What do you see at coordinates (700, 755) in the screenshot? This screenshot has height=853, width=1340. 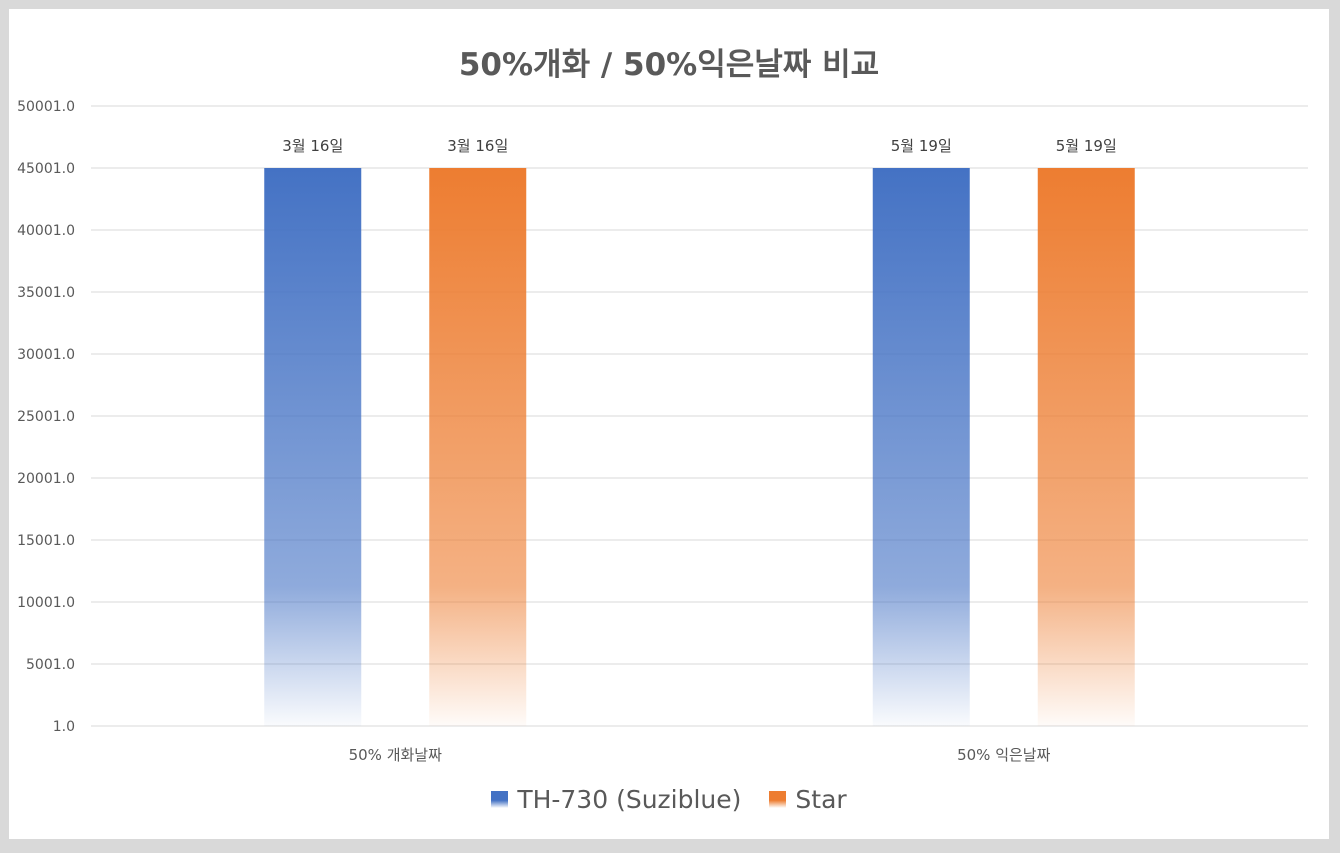 I see `x-axis-ticks: 50% 개화날짜 50% 익은날짜` at bounding box center [700, 755].